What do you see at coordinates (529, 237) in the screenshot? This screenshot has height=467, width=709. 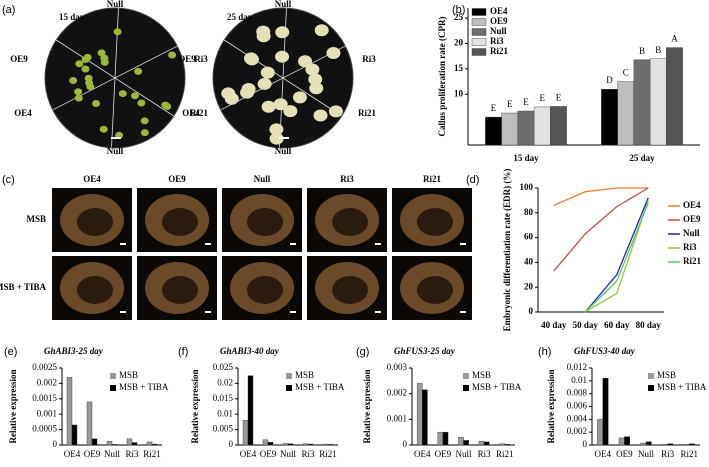 I see `y-tick-label: 60` at bounding box center [529, 237].